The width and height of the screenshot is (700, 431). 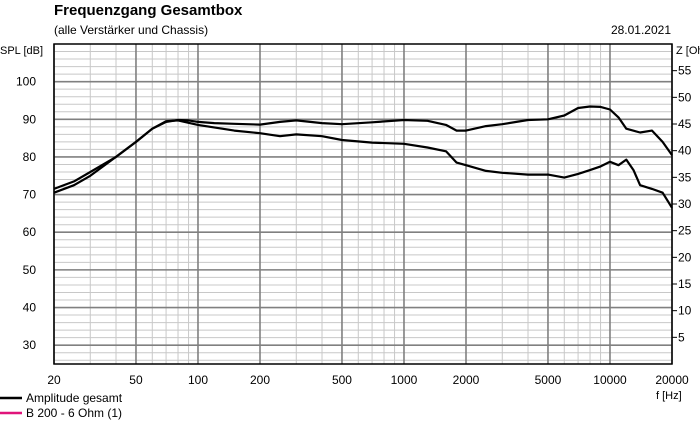 What do you see at coordinates (685, 284) in the screenshot?
I see `y2-tick-label: 15` at bounding box center [685, 284].